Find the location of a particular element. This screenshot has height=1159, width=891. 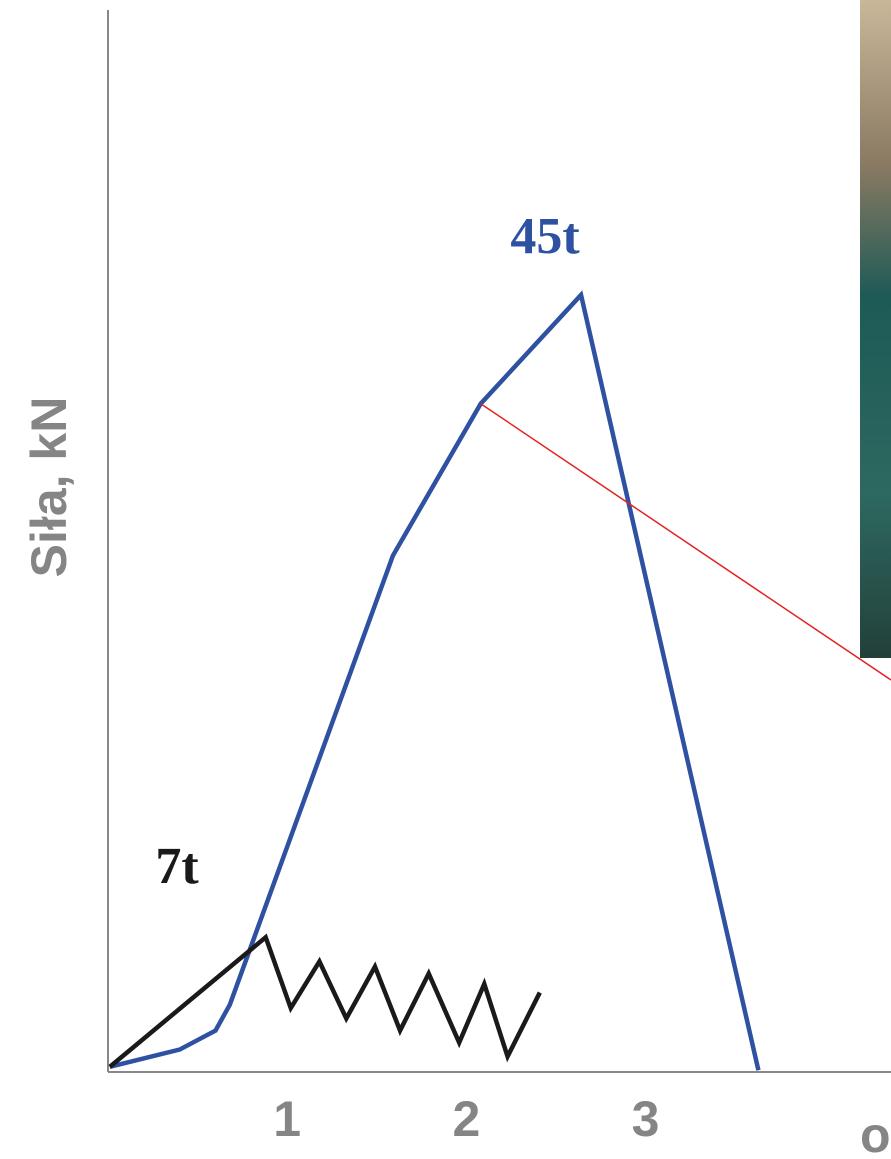

x-tick-label: 1 is located at coordinates (287, 1119).